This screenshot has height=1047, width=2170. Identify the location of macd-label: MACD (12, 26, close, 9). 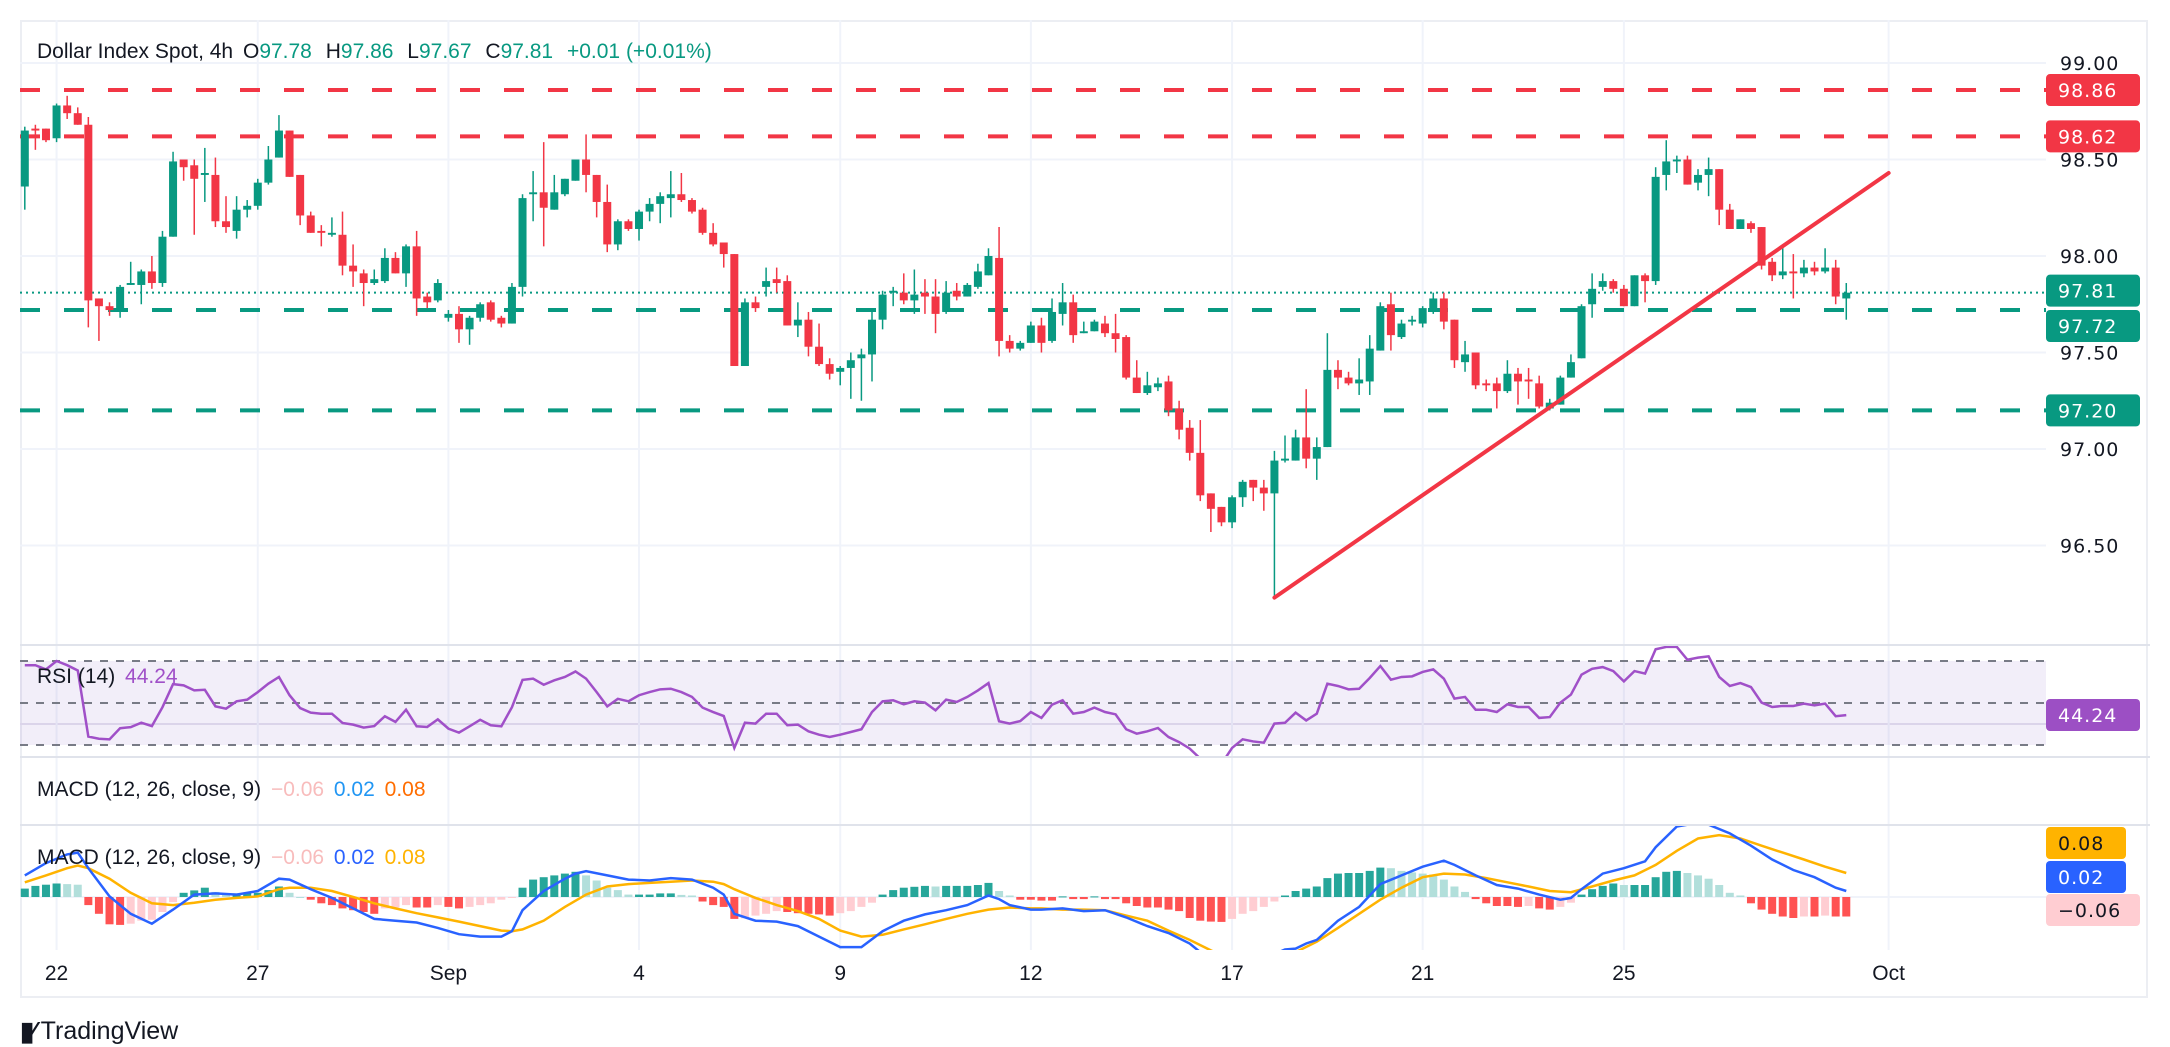
(149, 789).